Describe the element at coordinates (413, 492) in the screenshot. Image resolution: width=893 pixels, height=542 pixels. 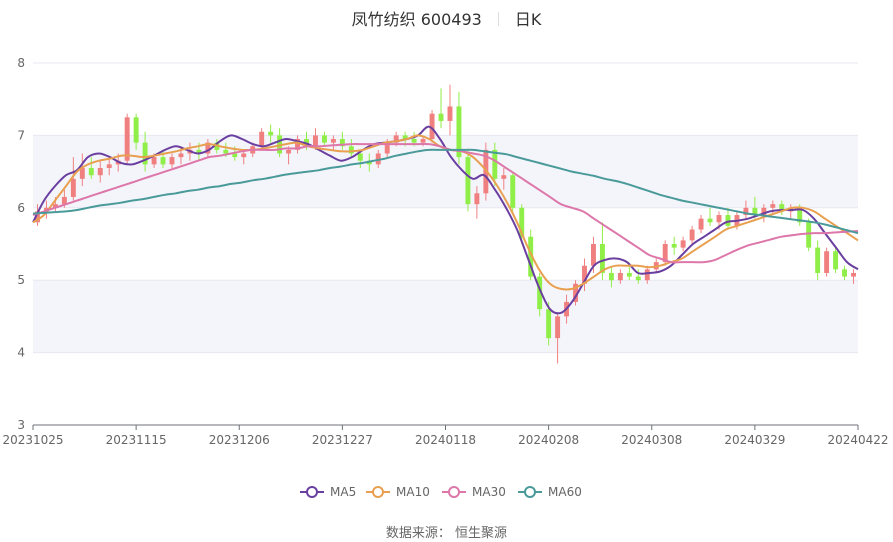
I see `legend-label: MA10` at that location.